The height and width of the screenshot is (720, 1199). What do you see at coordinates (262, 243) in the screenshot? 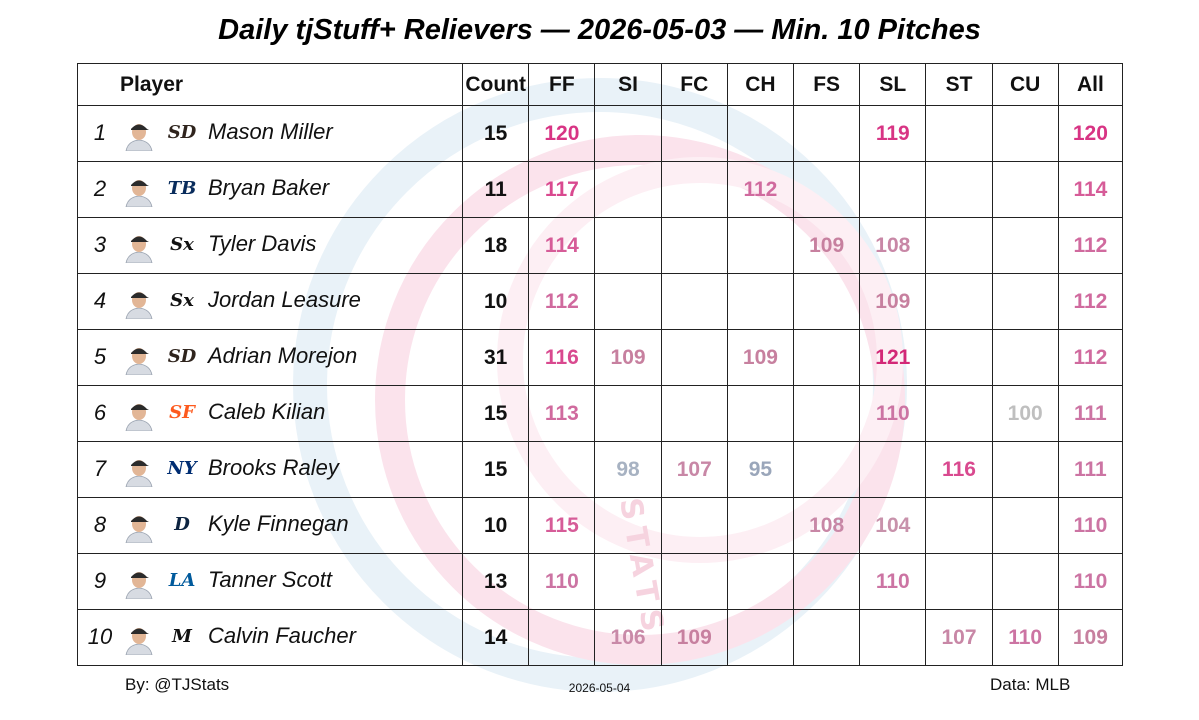
I see `player-name: Tyler Davis` at bounding box center [262, 243].